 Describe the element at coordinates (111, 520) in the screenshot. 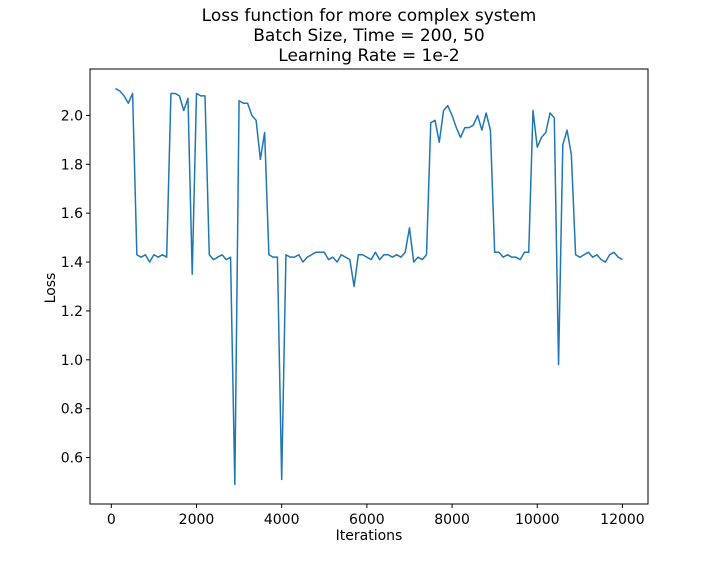

I see `x-tick-label: 0` at that location.